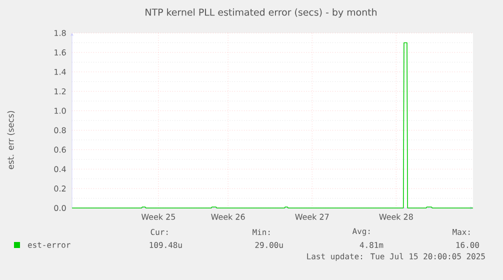 This screenshot has height=280, width=503. I want to click on y-axis-title: est. err (secs), so click(11, 140).